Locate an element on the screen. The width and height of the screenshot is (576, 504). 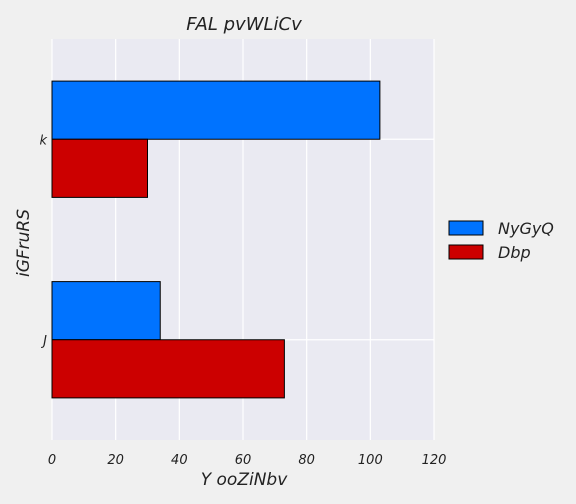
x-tick-labels: 0 20 40 60 80 100 120 is located at coordinates (247, 460).